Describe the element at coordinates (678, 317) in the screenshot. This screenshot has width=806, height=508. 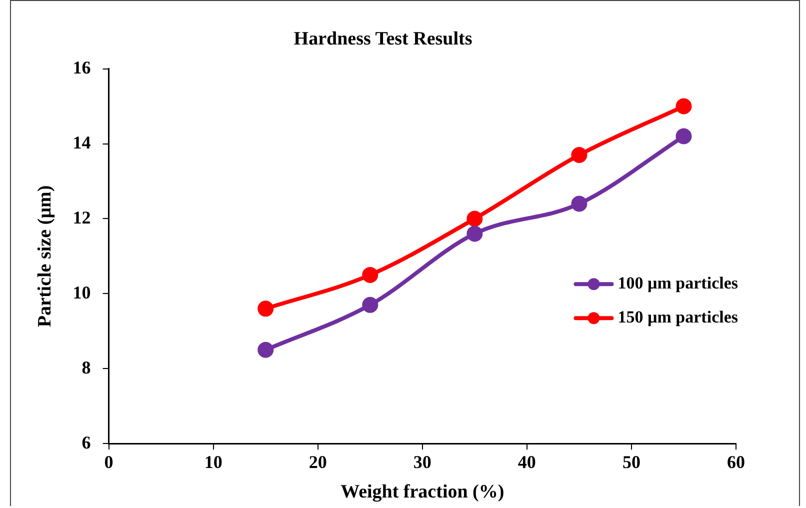
I see `legend-label: 150 µm particles` at that location.